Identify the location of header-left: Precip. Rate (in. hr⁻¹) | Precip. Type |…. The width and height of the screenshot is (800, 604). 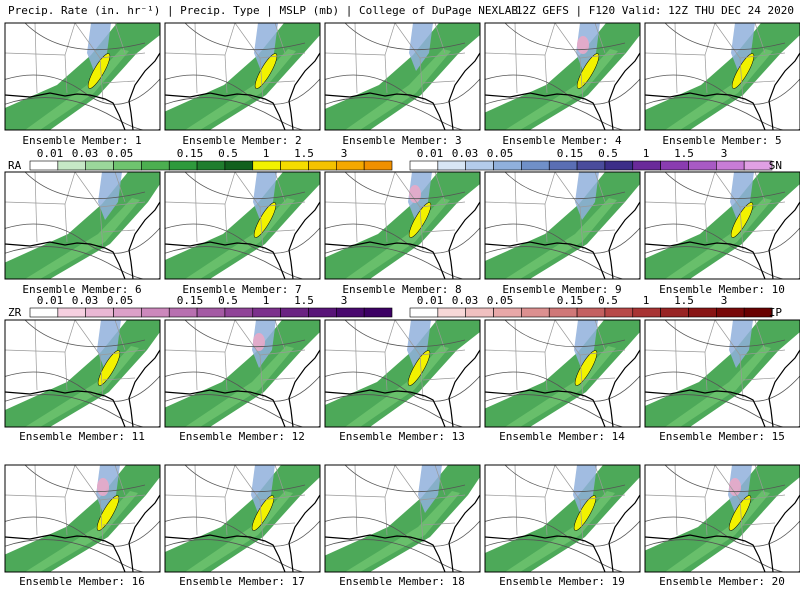
(263, 10).